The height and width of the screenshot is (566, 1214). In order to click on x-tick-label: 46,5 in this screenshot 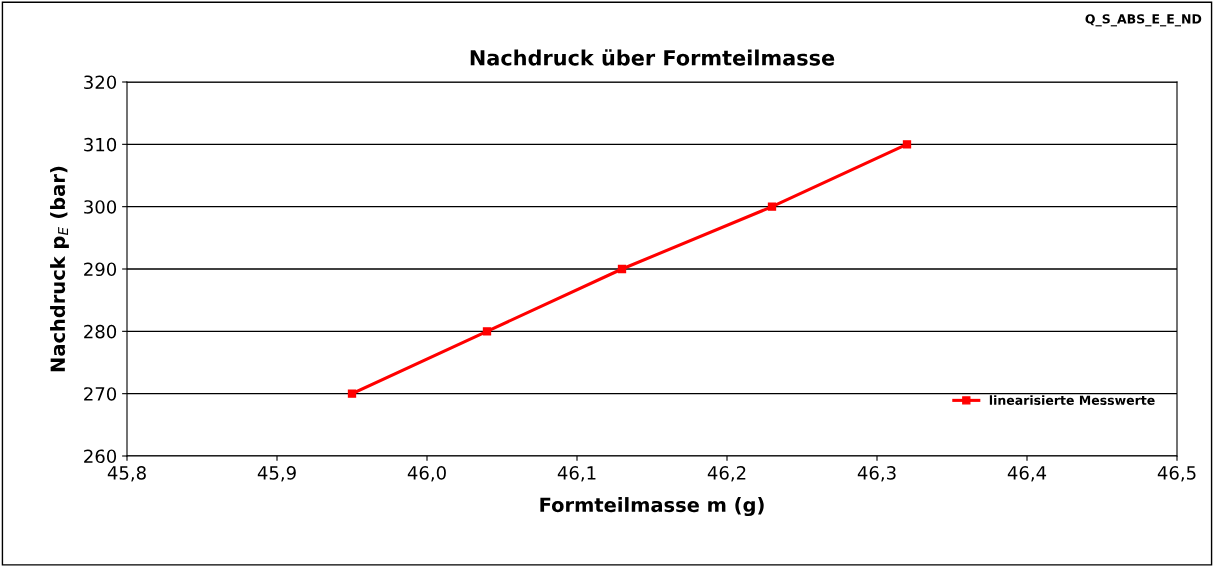, I will do `click(1176, 474)`.